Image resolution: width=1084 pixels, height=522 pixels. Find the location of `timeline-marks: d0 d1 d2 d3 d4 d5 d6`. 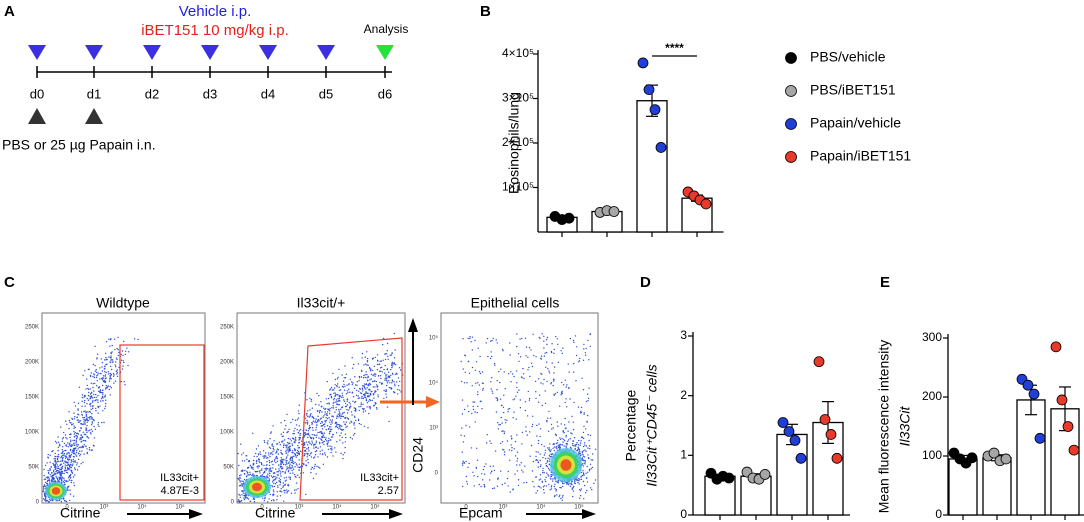

timeline-marks: d0 d1 d2 d3 d4 d5 d6 is located at coordinates (211, 84).